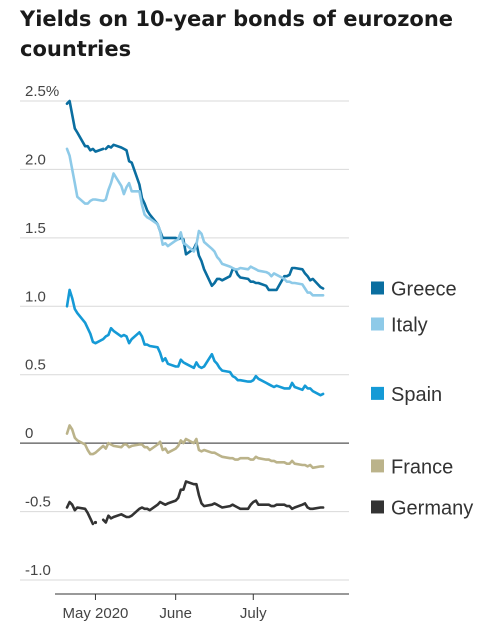  I want to click on y-axis-labels: 2.5% 2.0 1.5 1.0 0.5 0 -0.5 -1.0, so click(42, 331).